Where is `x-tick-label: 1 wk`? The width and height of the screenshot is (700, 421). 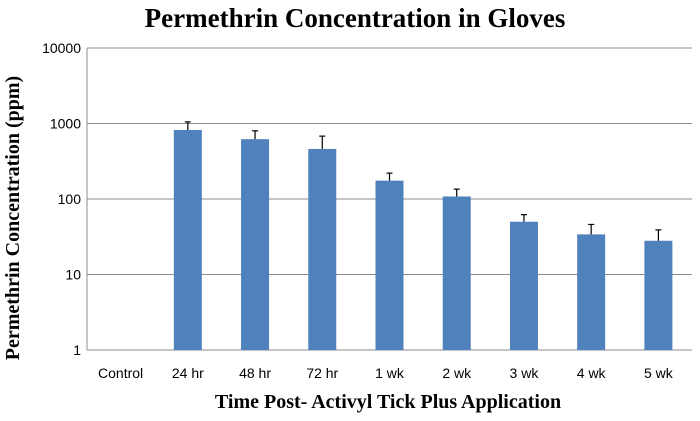 x-tick-label: 1 wk is located at coordinates (390, 373).